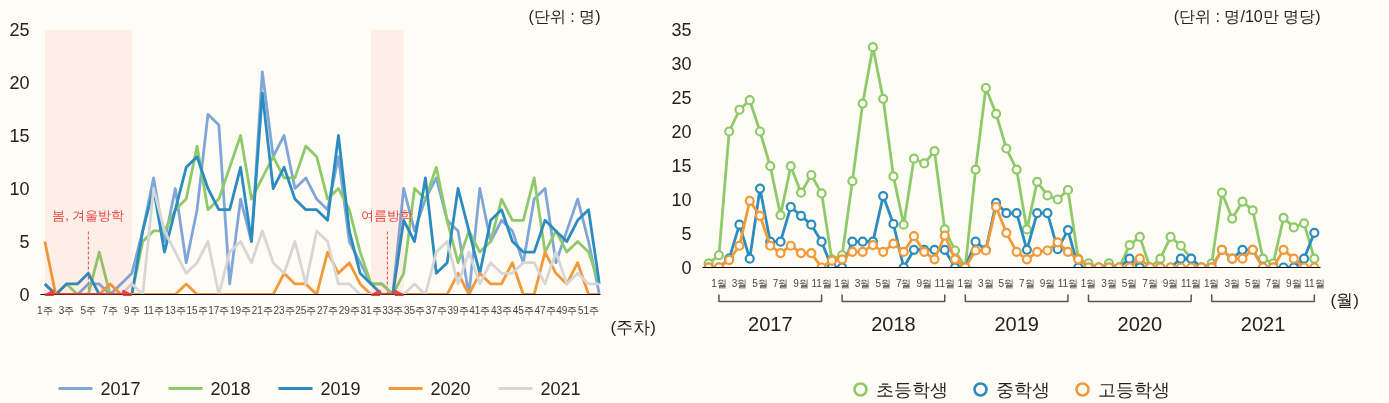 The height and width of the screenshot is (403, 1389). Describe the element at coordinates (120, 389) in the screenshot. I see `legend-label: 2017` at that location.